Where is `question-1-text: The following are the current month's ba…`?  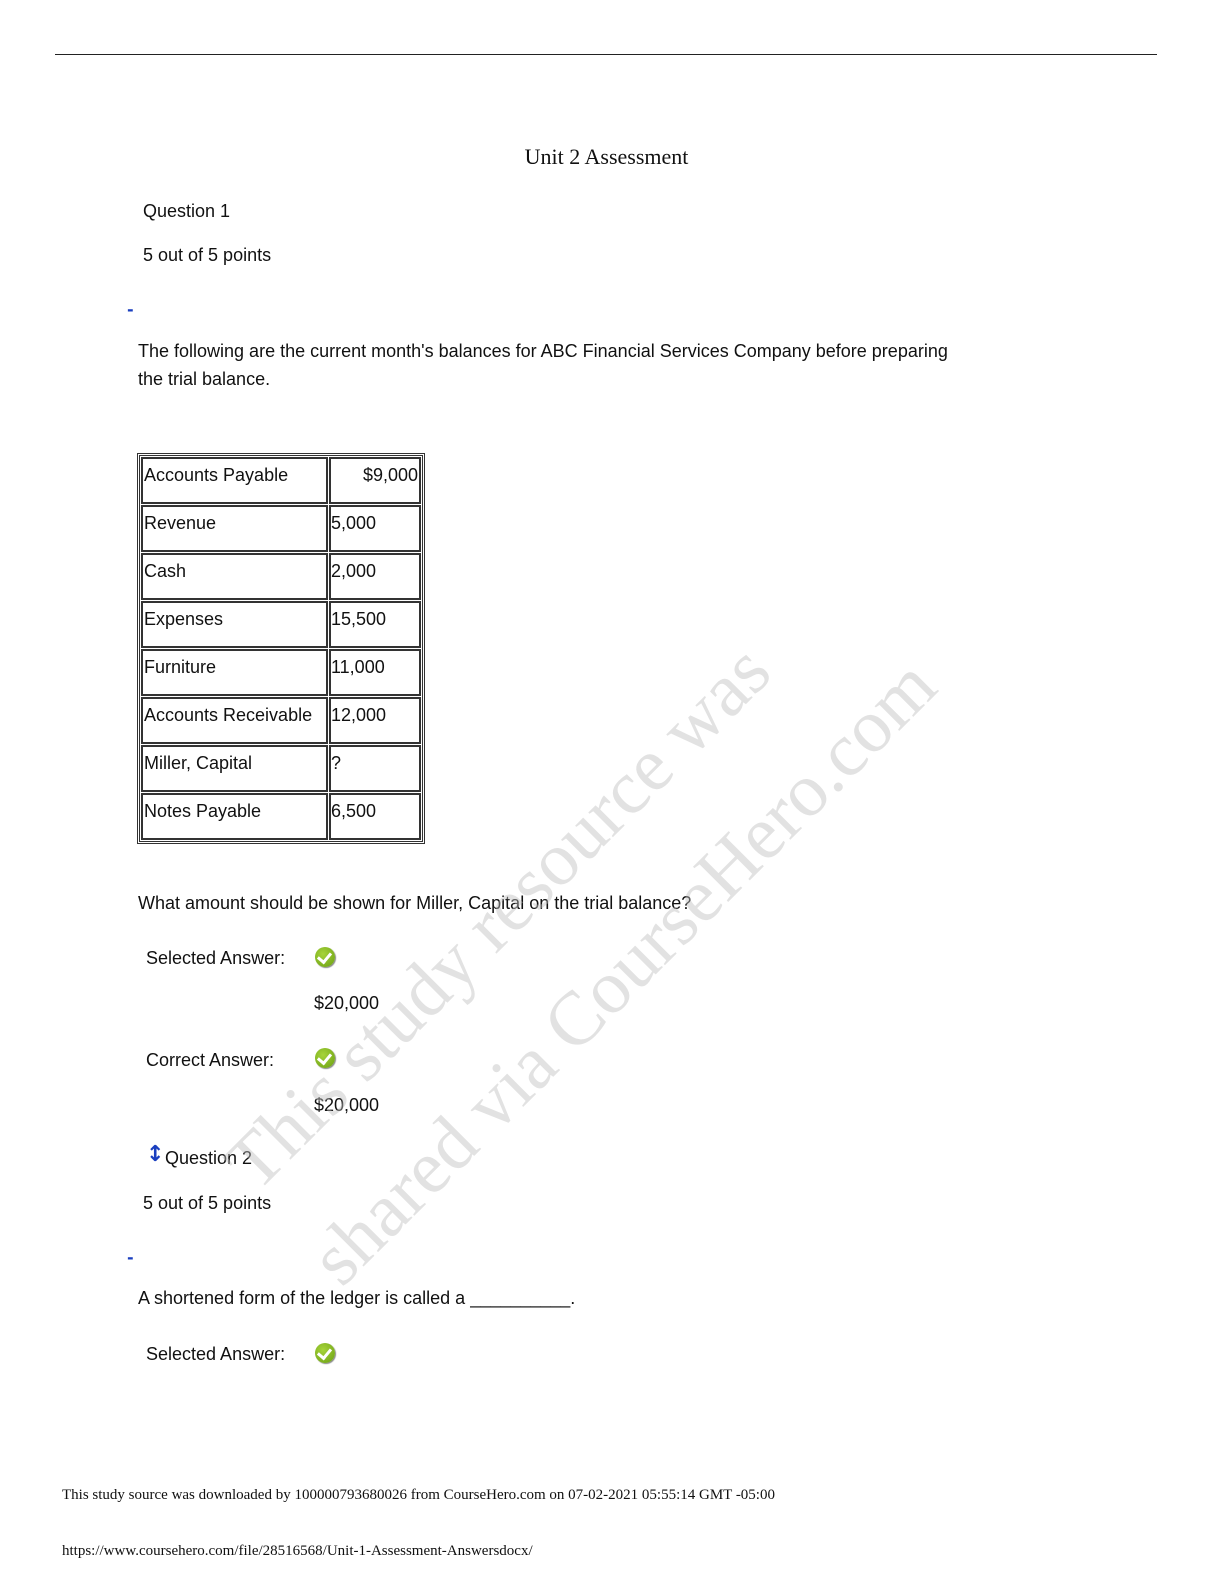
question-1-text: The following are the current month's ba… is located at coordinates (543, 351).